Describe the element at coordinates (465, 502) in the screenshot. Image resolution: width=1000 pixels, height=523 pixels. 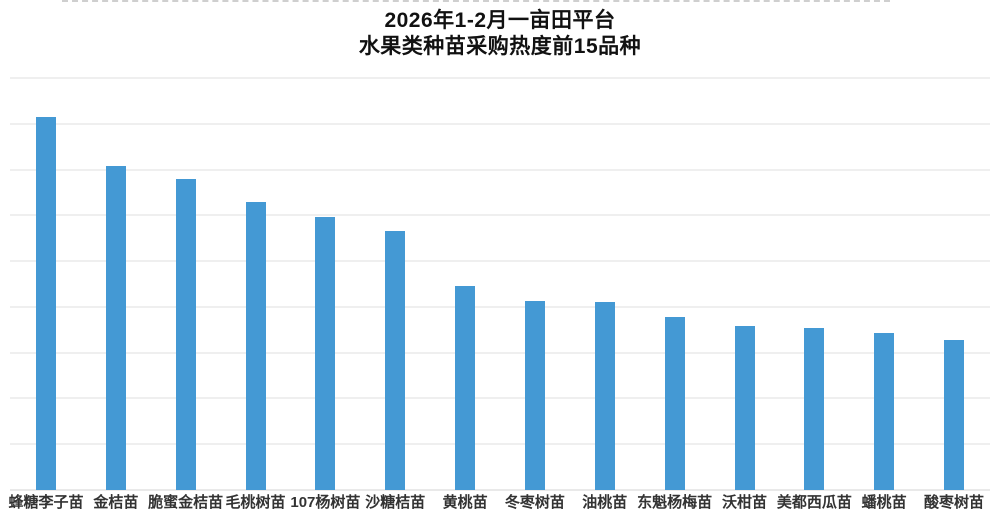
I see `x-axis-label-黄桃苗: 黄桃苗` at that location.